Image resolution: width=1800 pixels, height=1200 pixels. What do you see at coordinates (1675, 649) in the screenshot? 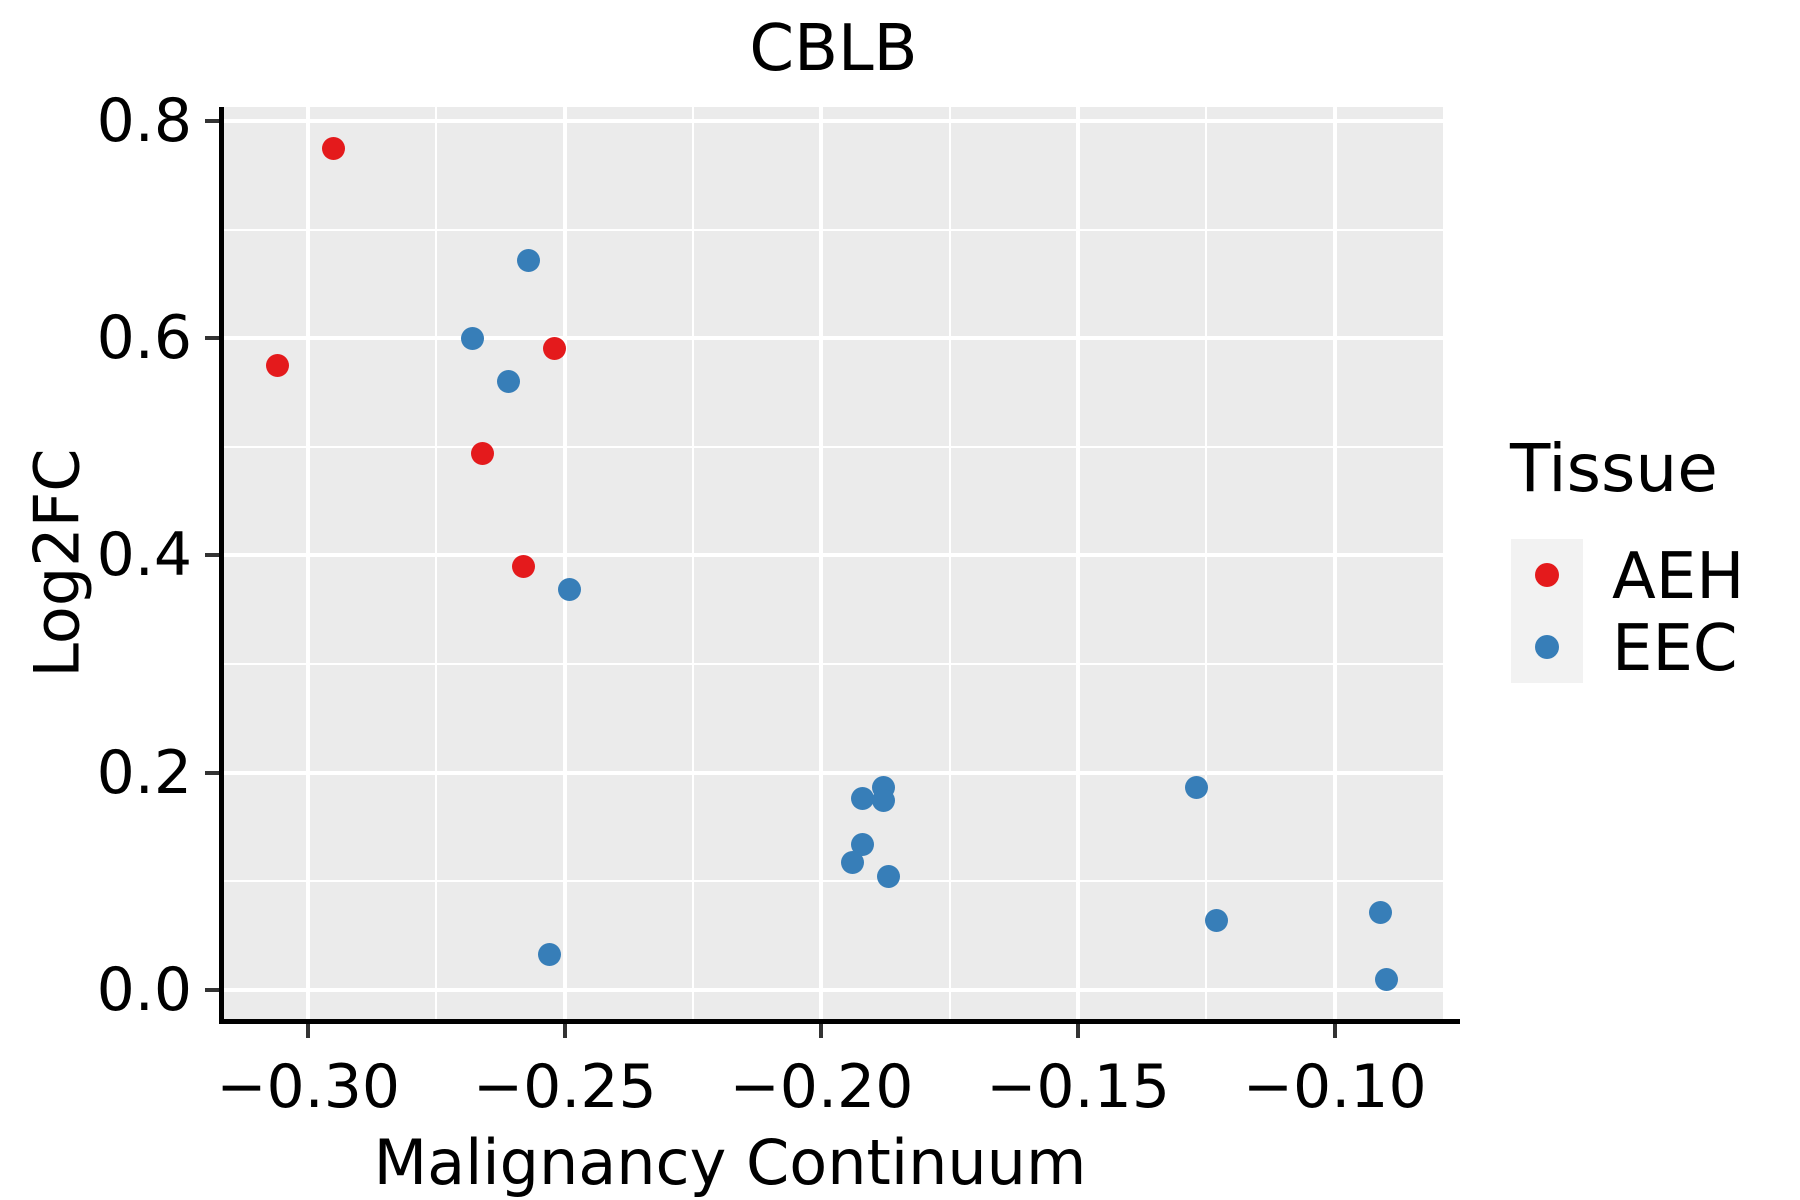
I see `legend-label-eec: EEC` at bounding box center [1675, 649].